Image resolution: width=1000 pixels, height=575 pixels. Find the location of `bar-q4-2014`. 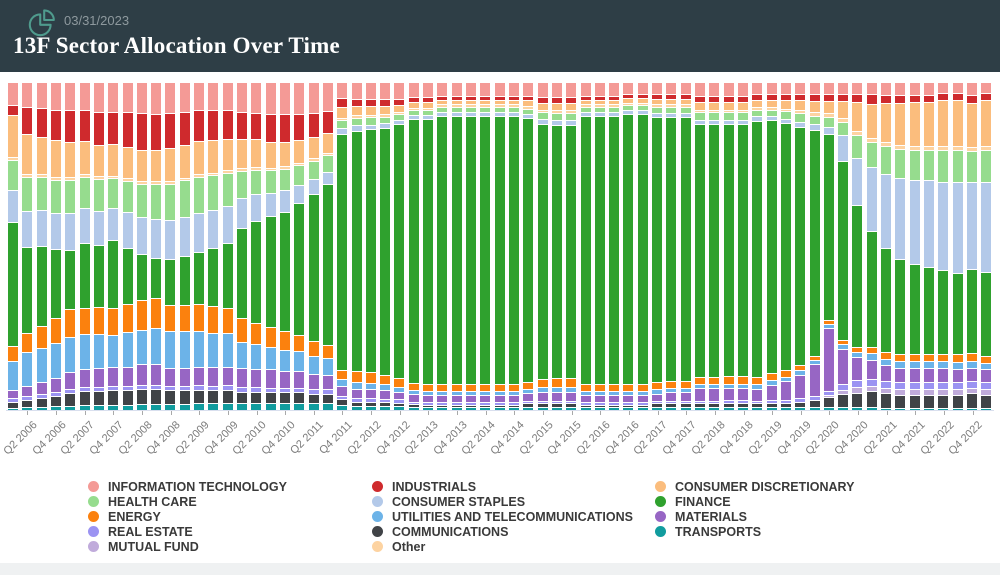

bar-q4-2014 is located at coordinates (513, 246).